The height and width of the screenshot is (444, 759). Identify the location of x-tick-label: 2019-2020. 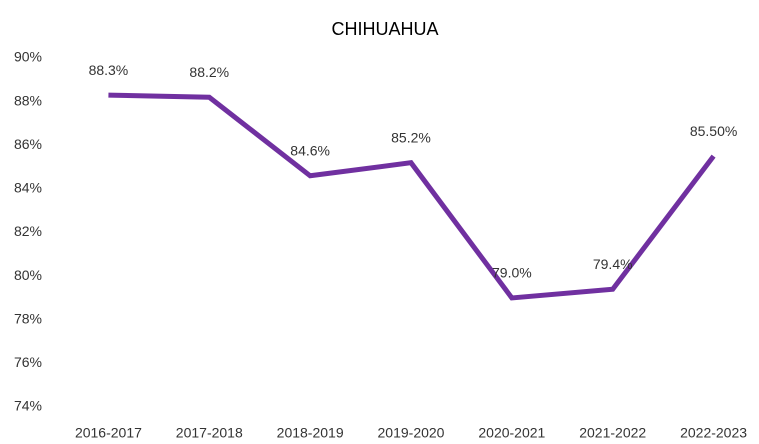
(411, 433).